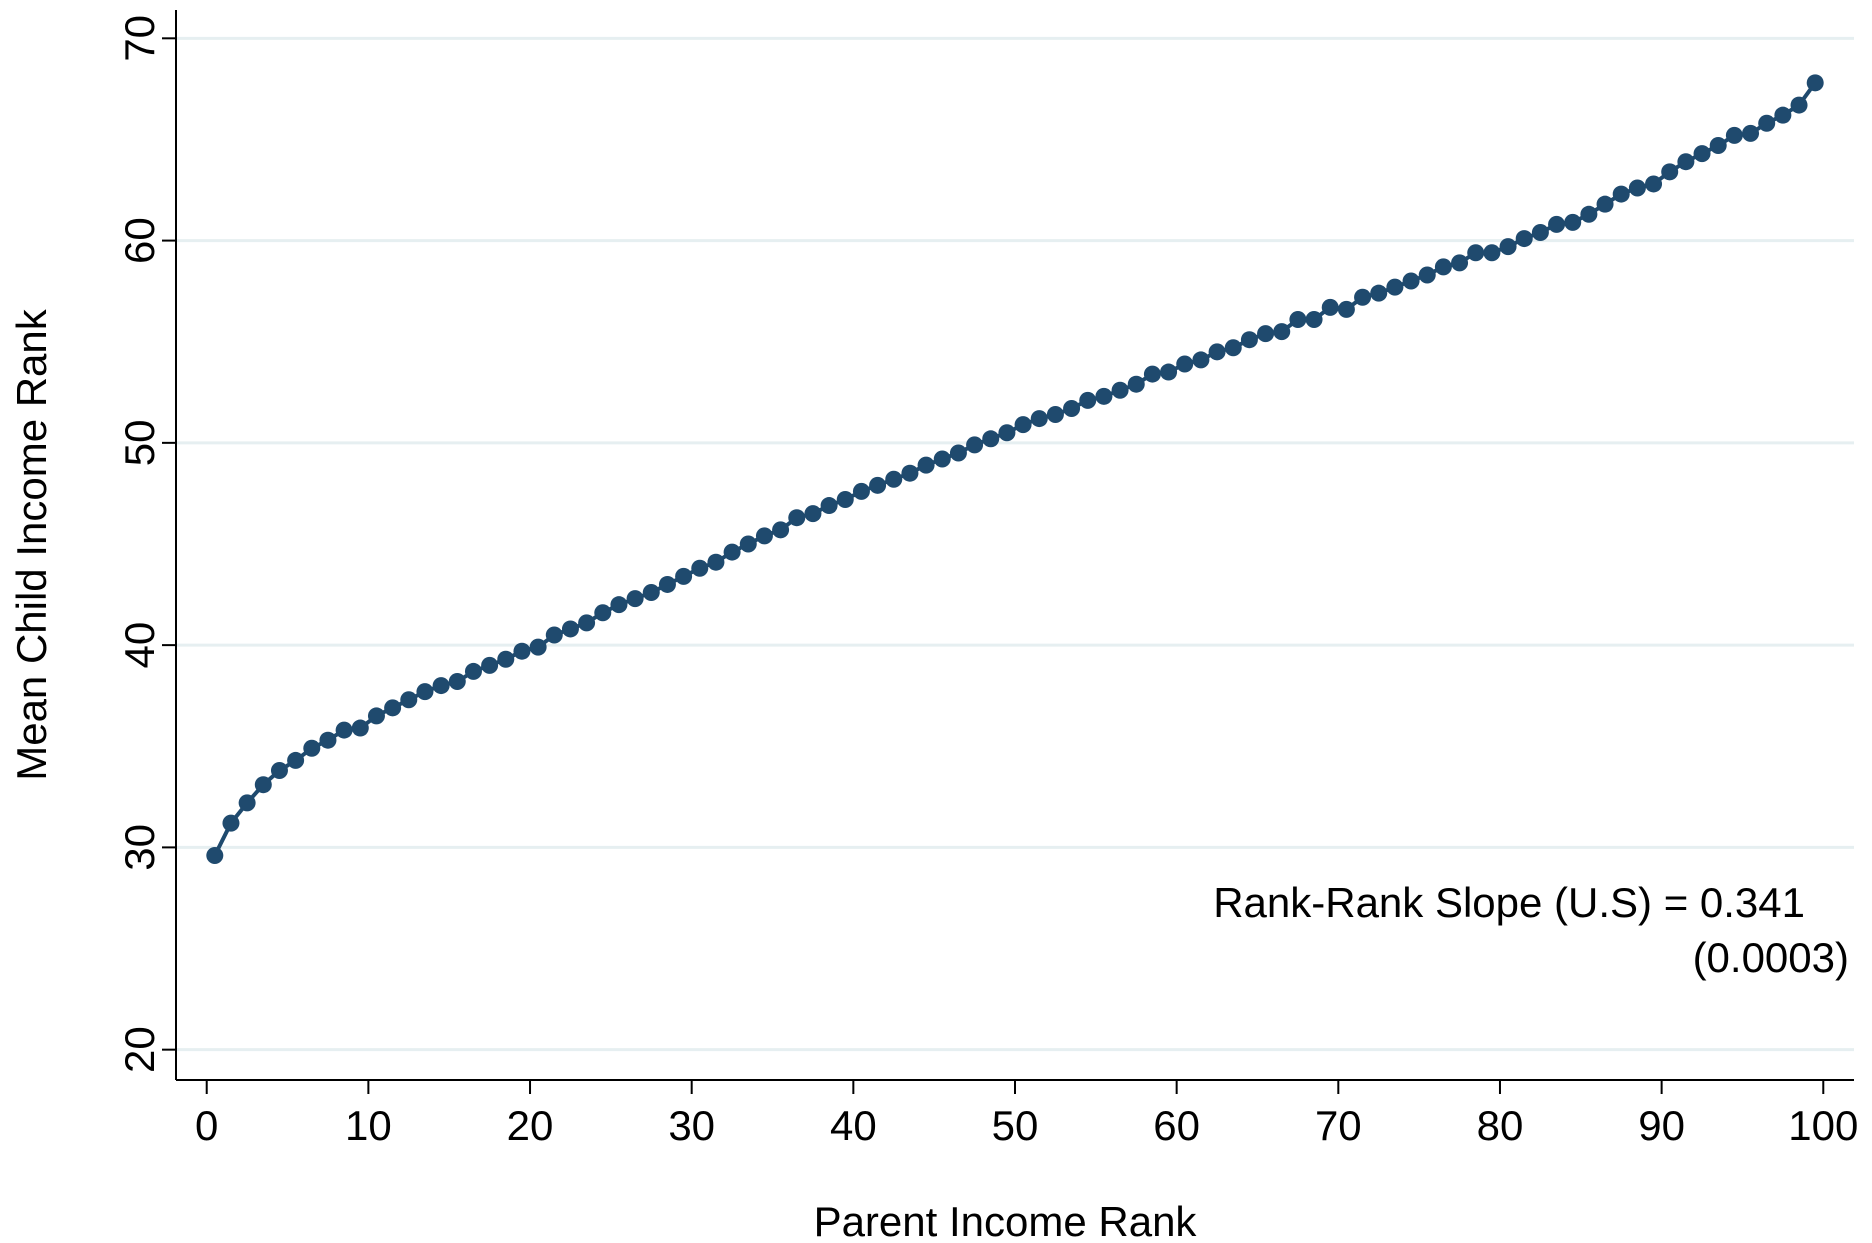 This screenshot has width=1872, height=1243. What do you see at coordinates (139, 847) in the screenshot?
I see `y-tick-label: 30` at bounding box center [139, 847].